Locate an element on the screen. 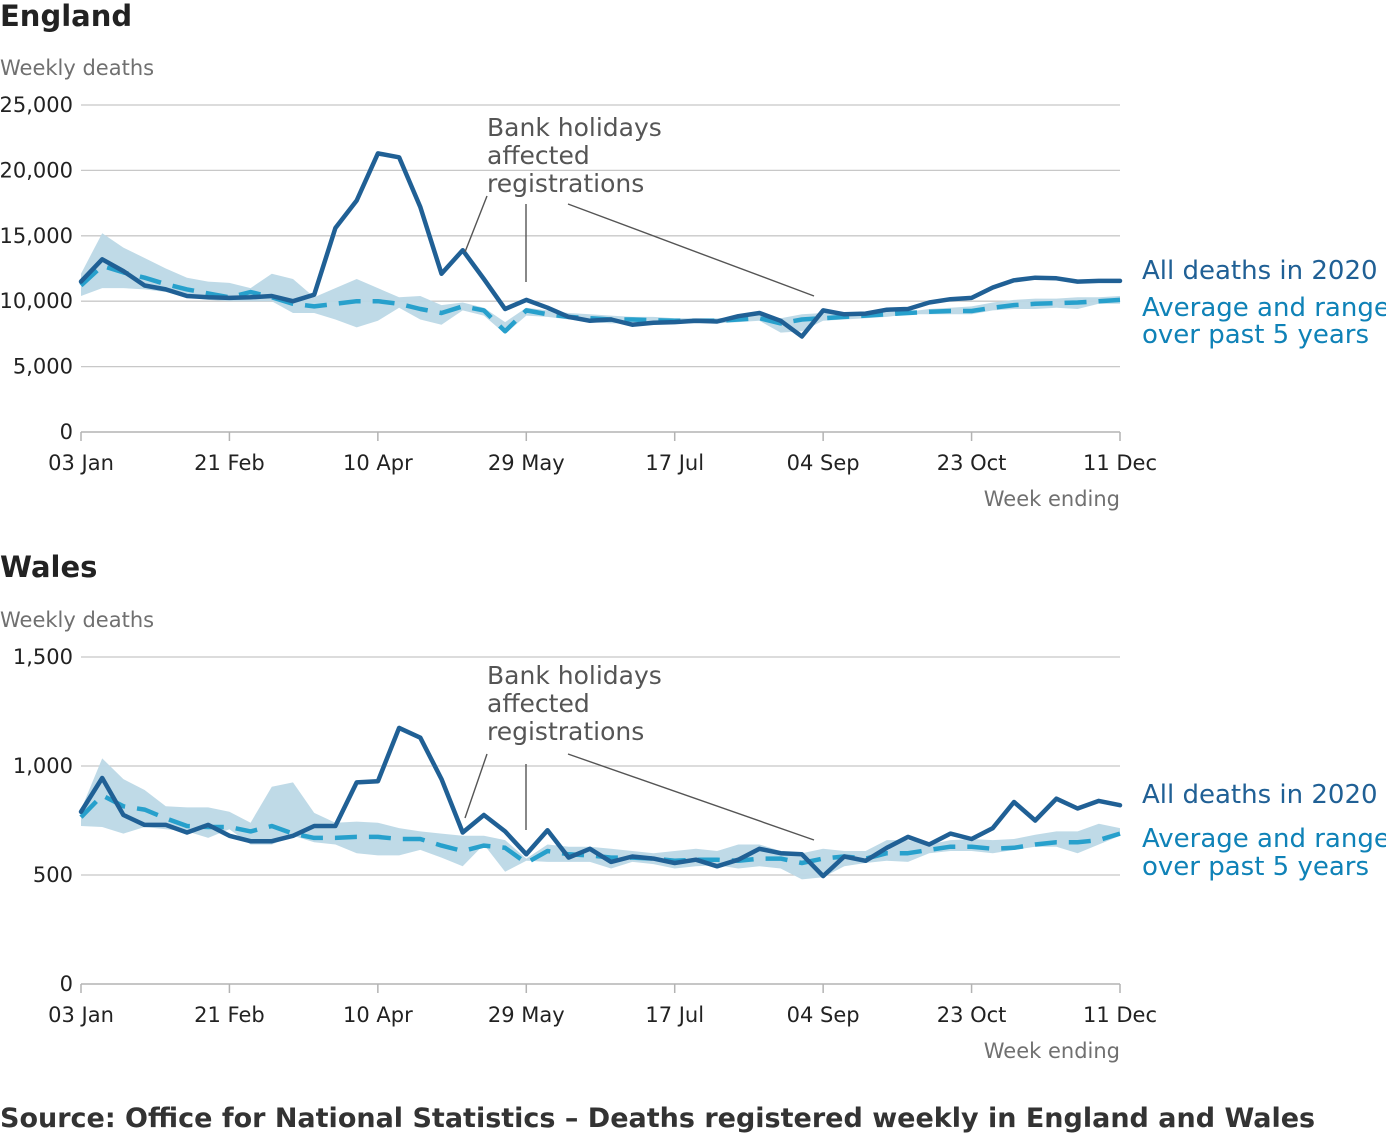 Image resolution: width=1386 pixels, height=1141 pixels. wales-x-axis-label: Week ending is located at coordinates (1052, 1051).